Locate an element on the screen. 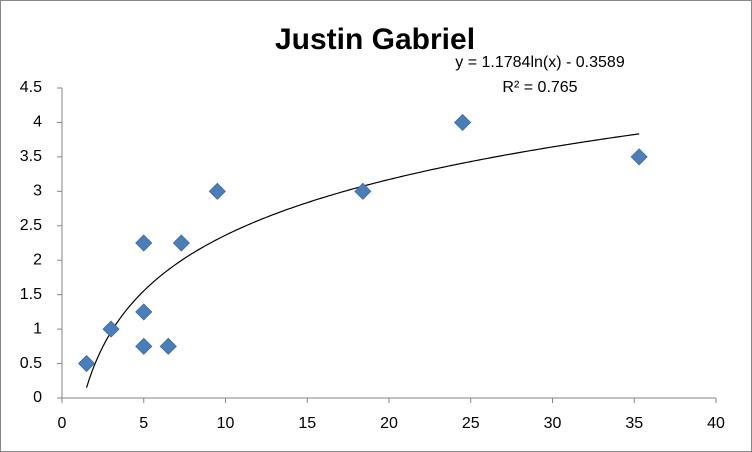 The height and width of the screenshot is (452, 752). x-tick-label: 25 is located at coordinates (471, 423).